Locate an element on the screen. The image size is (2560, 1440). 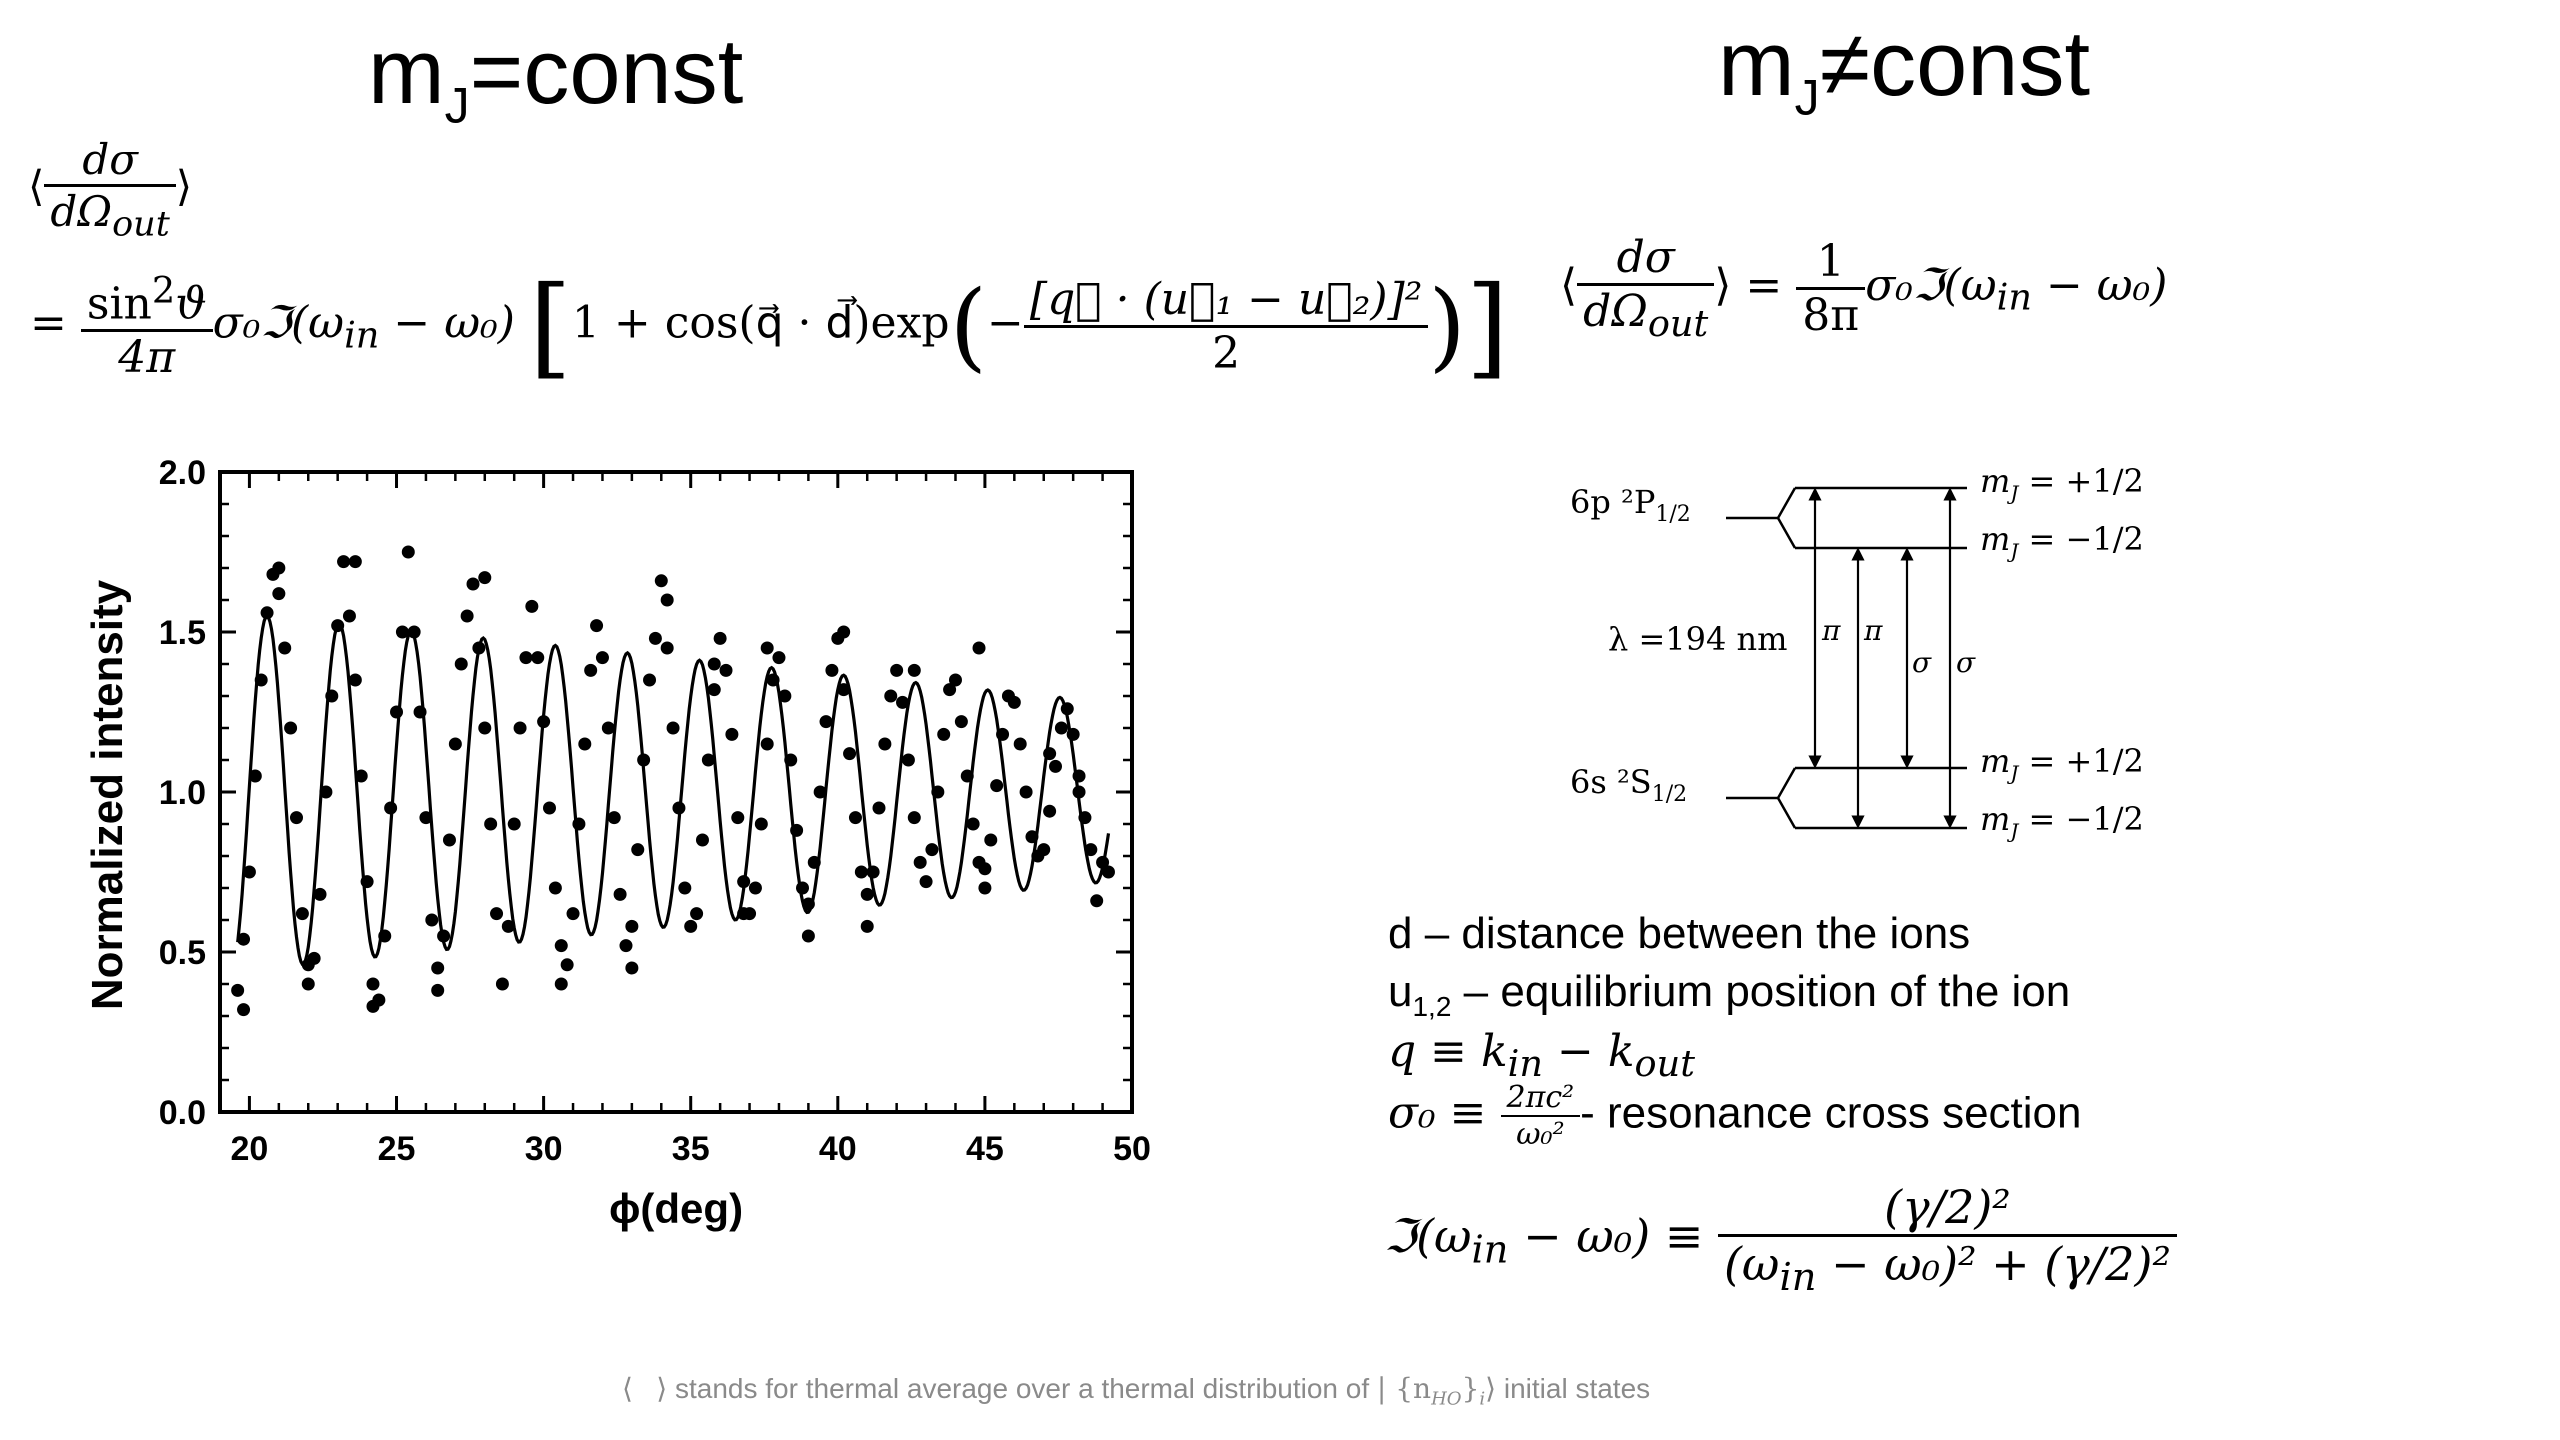
x-tick-label: 30 is located at coordinates (544, 1149).